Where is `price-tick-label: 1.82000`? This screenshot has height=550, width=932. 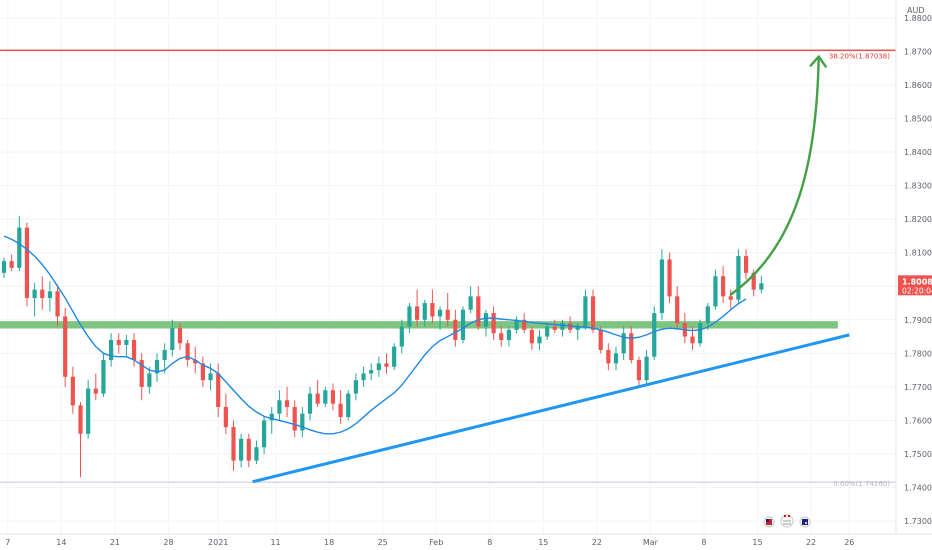 price-tick-label: 1.82000 is located at coordinates (918, 219).